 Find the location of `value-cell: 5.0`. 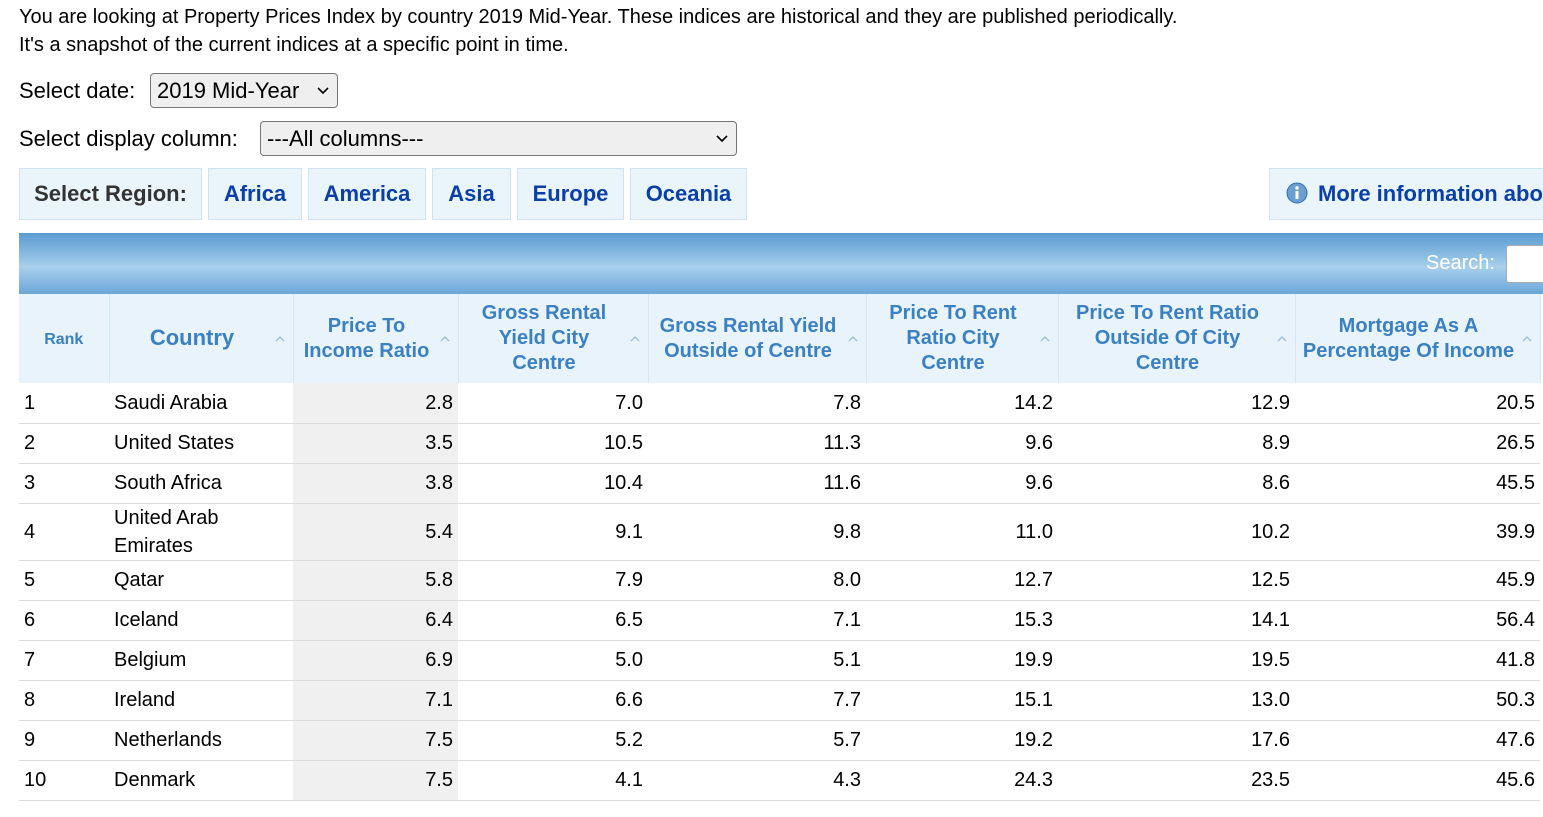

value-cell: 5.0 is located at coordinates (553, 660).